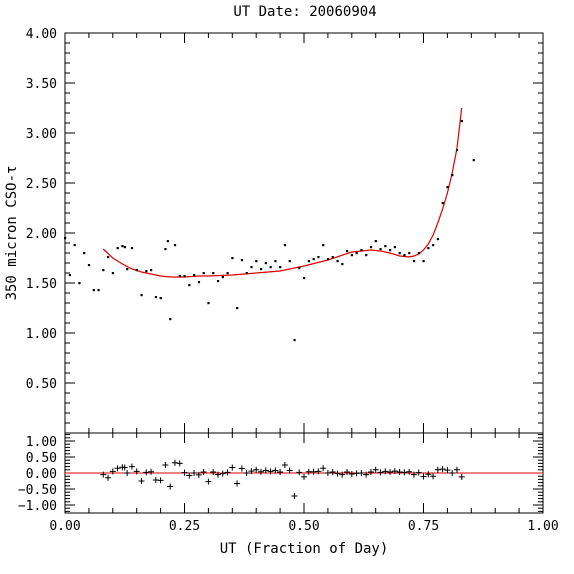  Describe the element at coordinates (41, 384) in the screenshot. I see `main-y-tick-label: 0.50` at that location.